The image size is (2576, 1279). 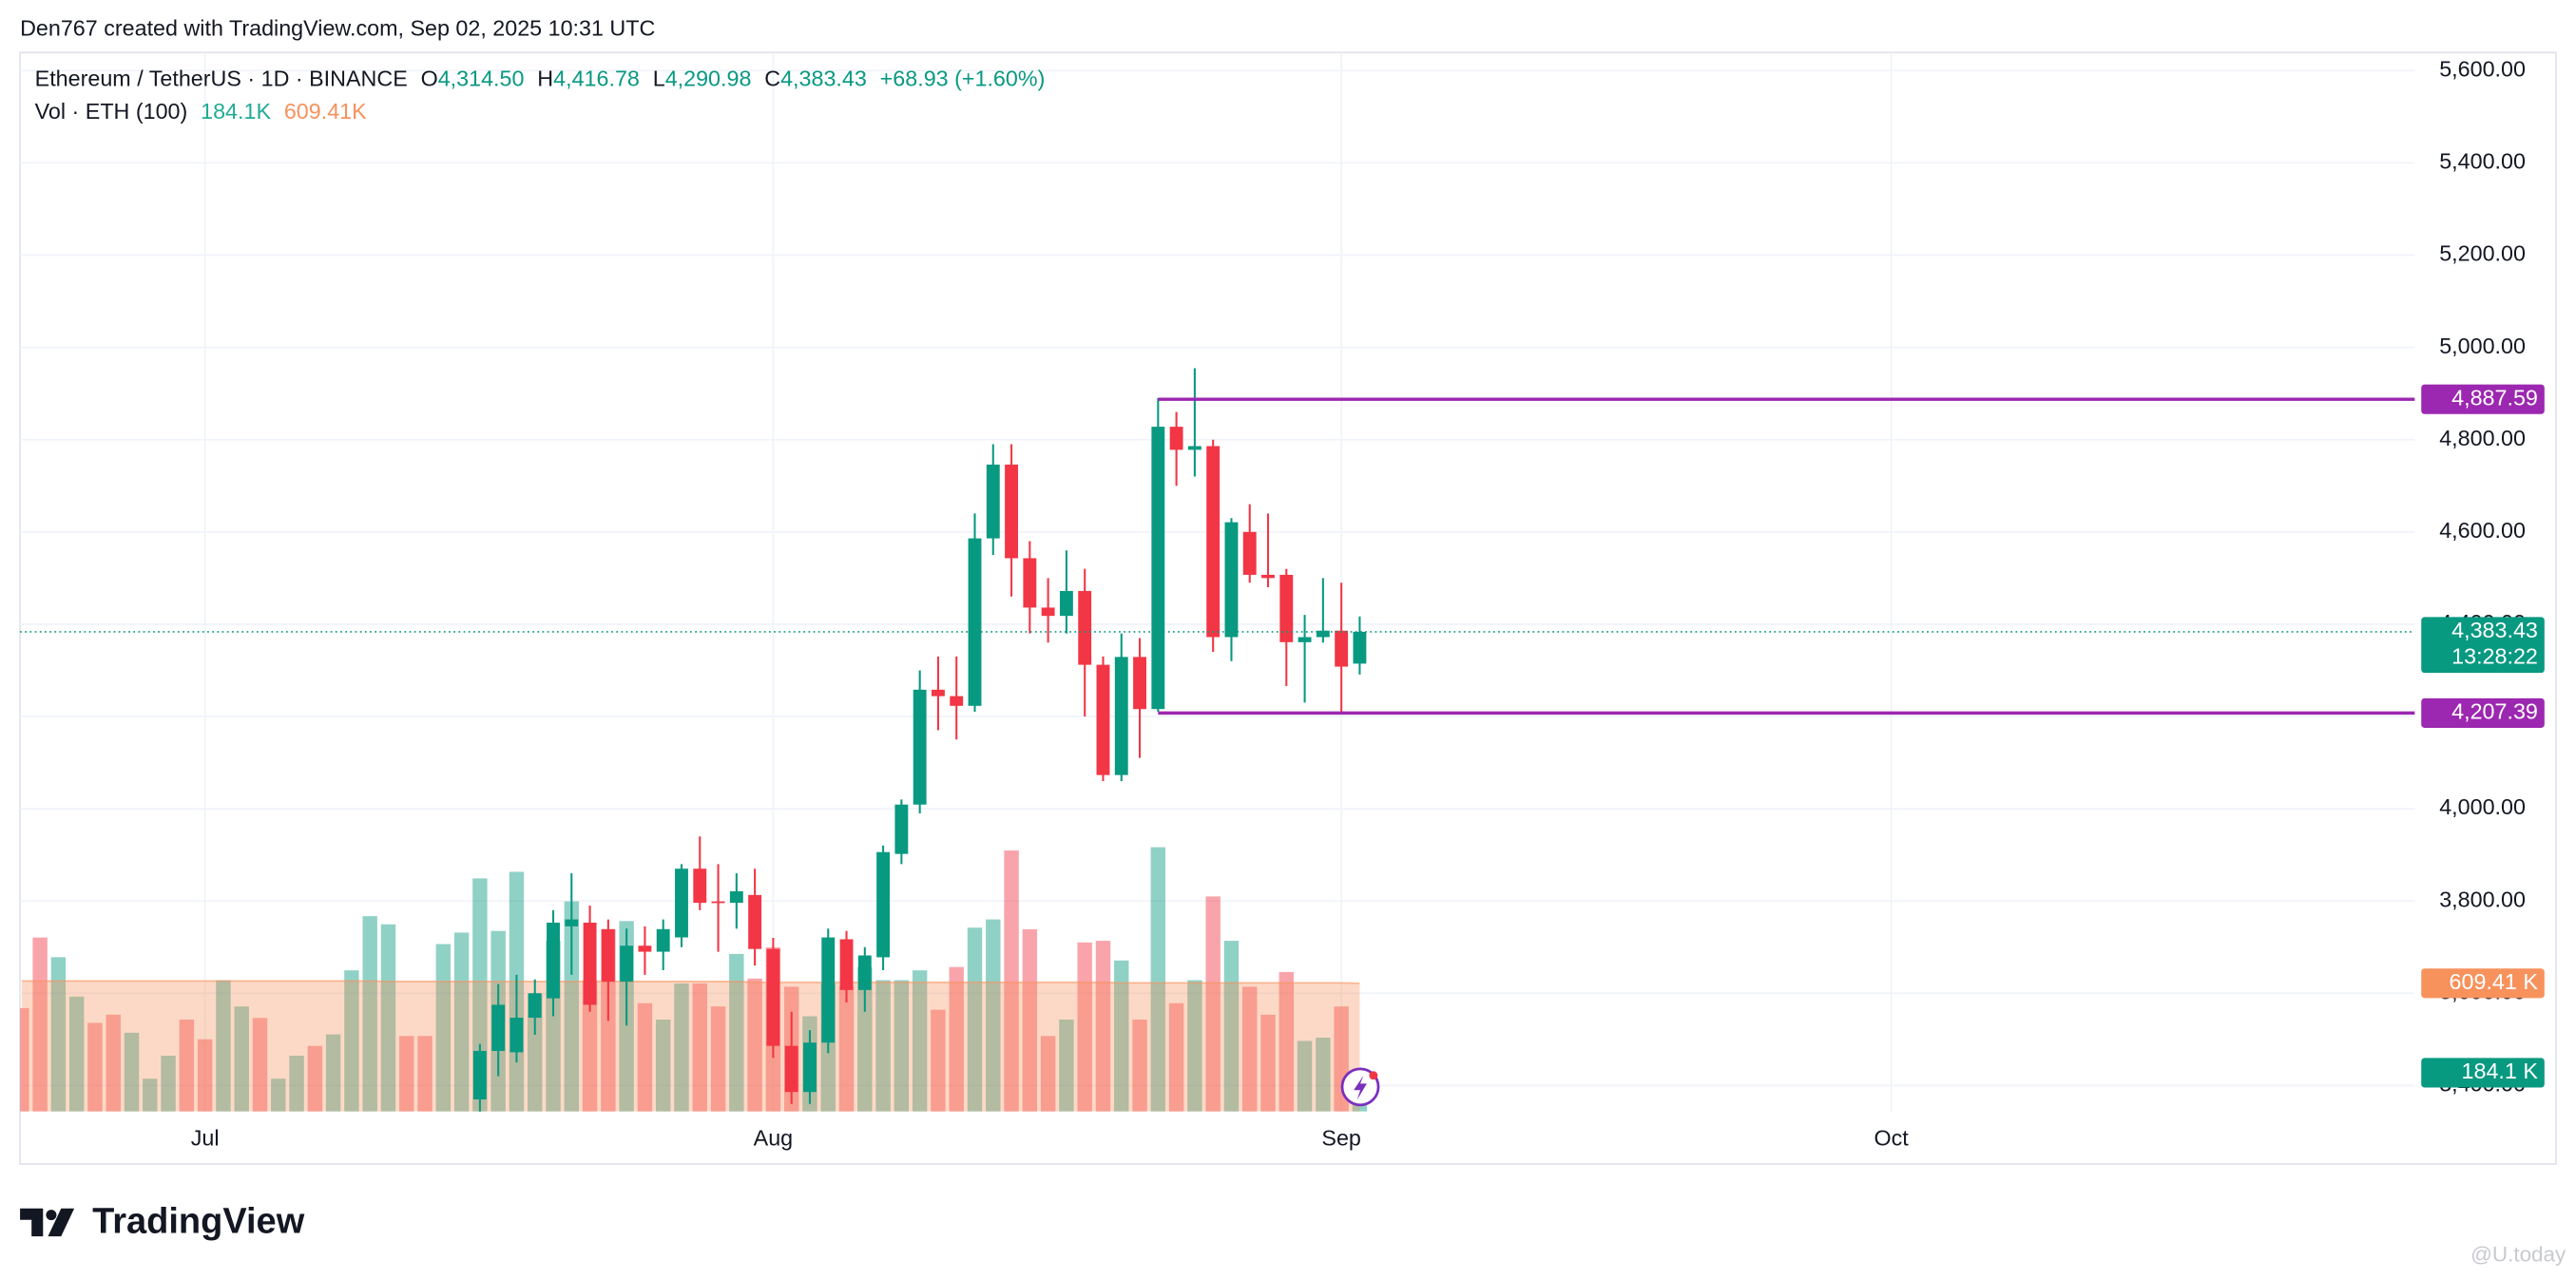 I want to click on volume-ma-area, so click(x=690, y=1047).